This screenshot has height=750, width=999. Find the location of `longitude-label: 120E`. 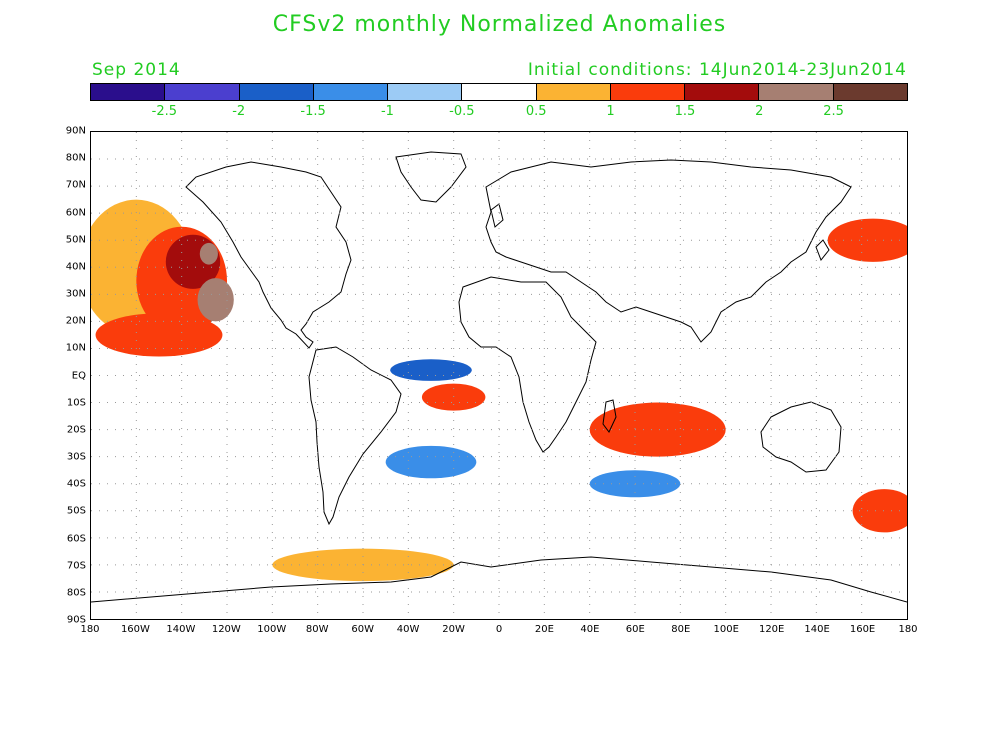

longitude-label: 120E is located at coordinates (771, 629).